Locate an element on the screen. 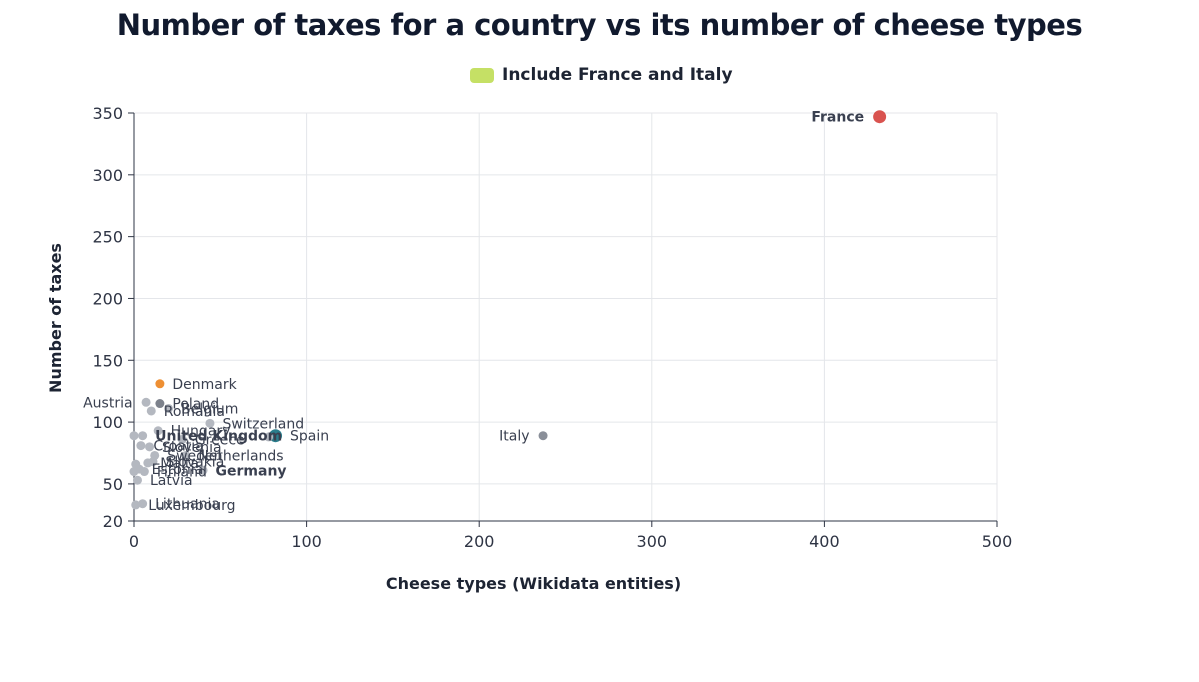 Image resolution: width=1199 pixels, height=682 pixels. legend-label: Include France and Italy is located at coordinates (617, 75).